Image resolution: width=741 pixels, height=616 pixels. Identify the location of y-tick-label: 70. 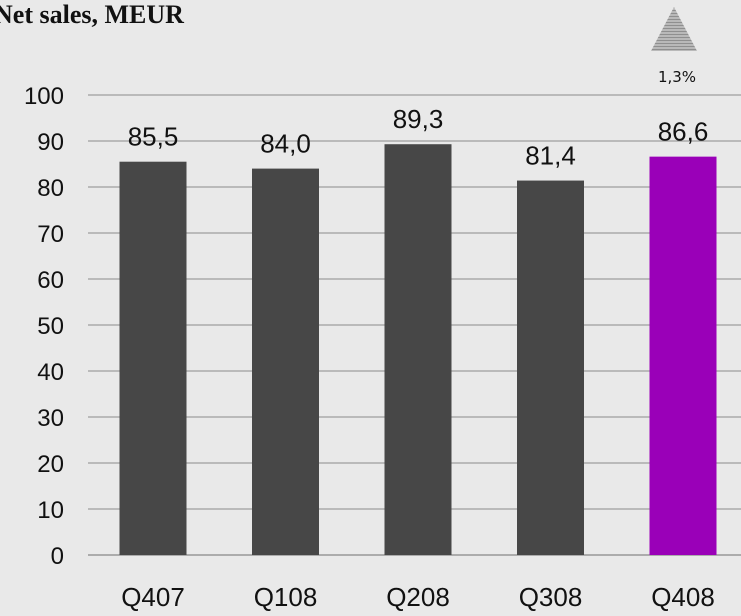
(50, 234).